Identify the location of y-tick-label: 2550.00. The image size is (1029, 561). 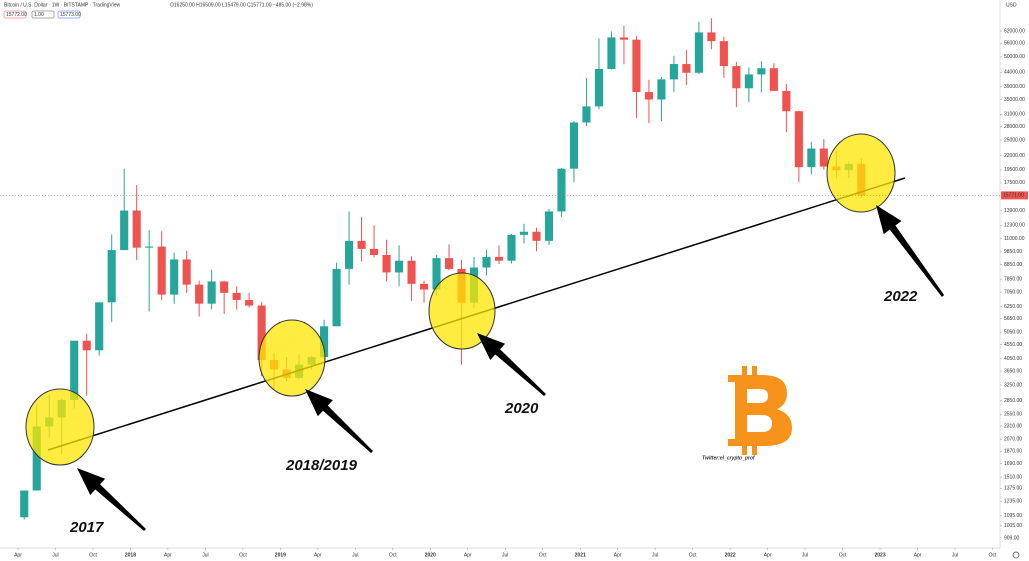
(1013, 414).